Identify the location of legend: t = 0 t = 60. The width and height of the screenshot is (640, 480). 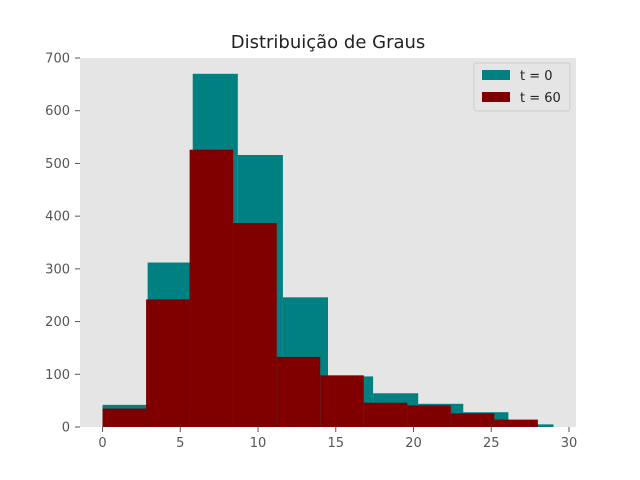
(522, 87).